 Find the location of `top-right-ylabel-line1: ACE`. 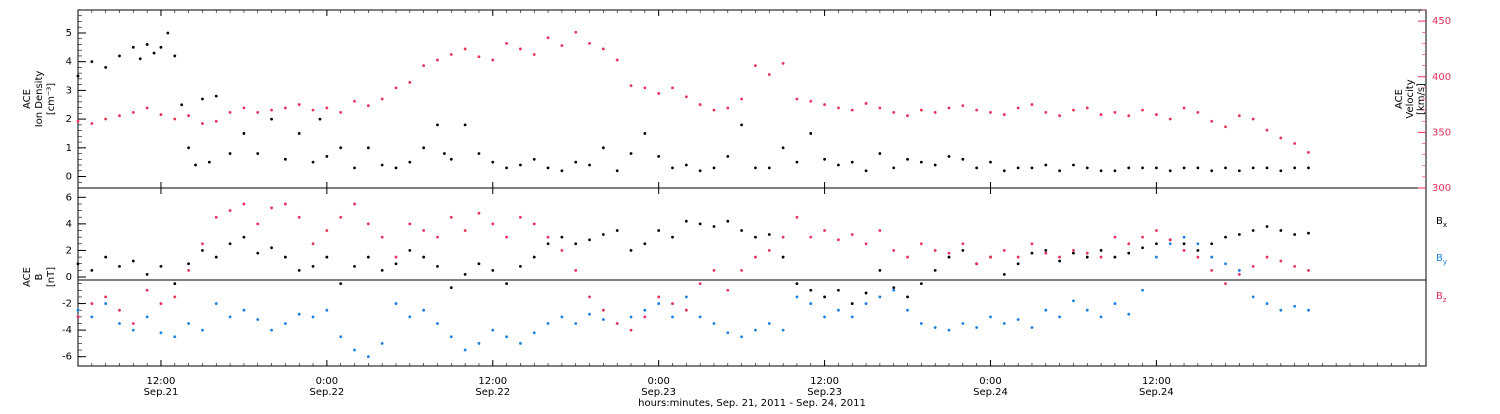

top-right-ylabel-line1: ACE is located at coordinates (1399, 99).